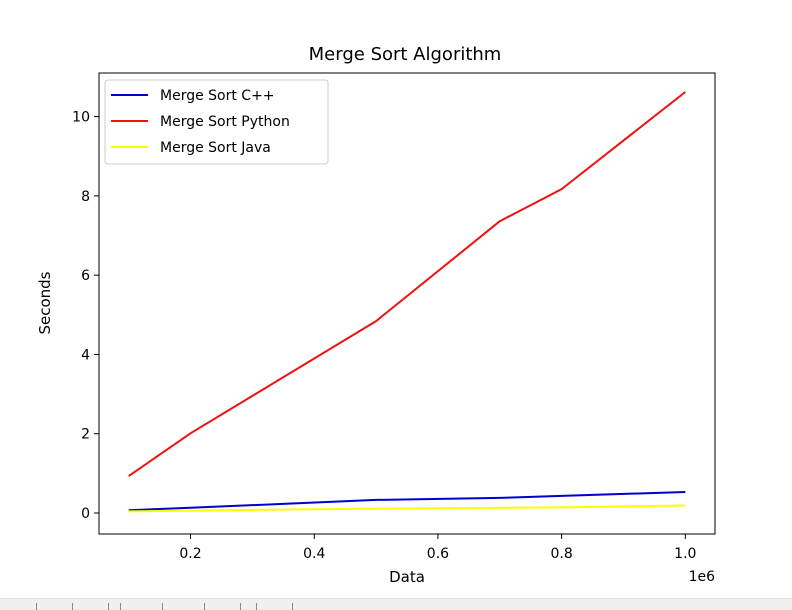 The image size is (792, 610). What do you see at coordinates (217, 96) in the screenshot?
I see `legend-label: Merge Sort C++` at bounding box center [217, 96].